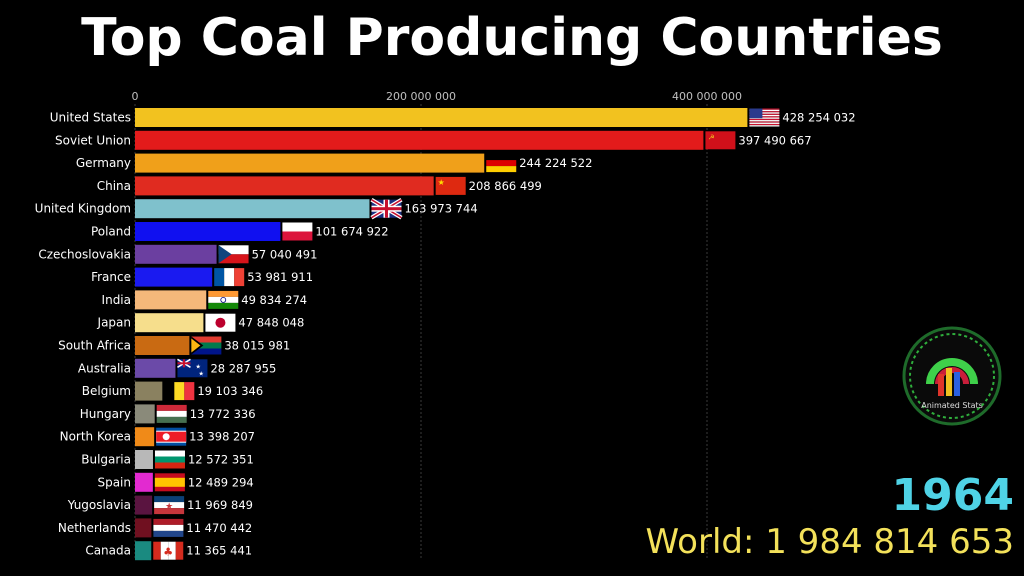 The height and width of the screenshot is (576, 1024). I want to click on value-label: 101 674 922, so click(351, 232).